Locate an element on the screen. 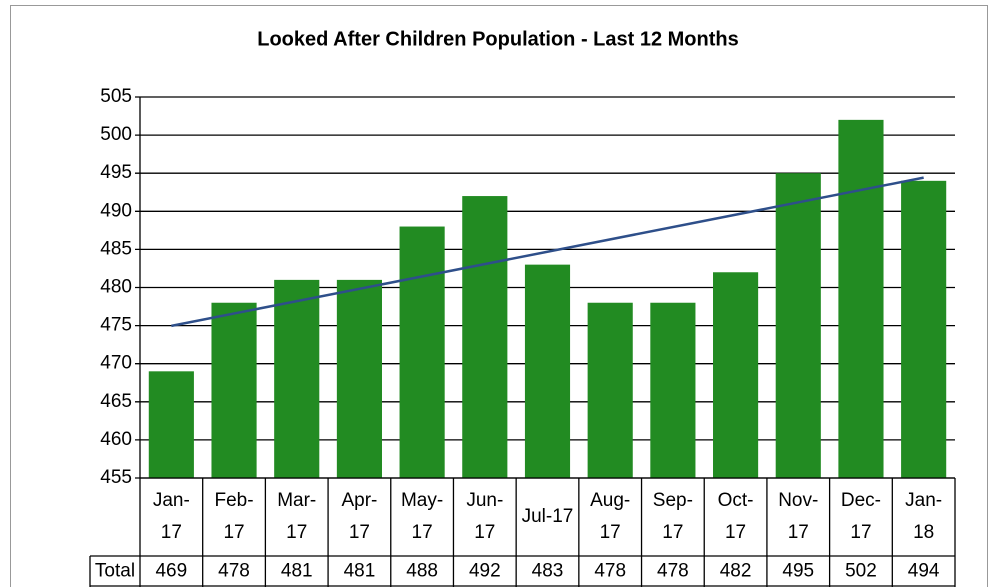 The width and height of the screenshot is (995, 587). y-tick-label: 490 is located at coordinates (116, 210).